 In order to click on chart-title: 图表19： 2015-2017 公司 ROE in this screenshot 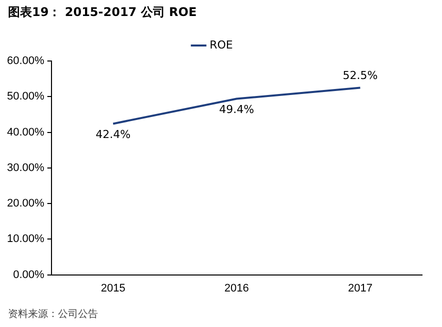, I will do `click(102, 12)`.